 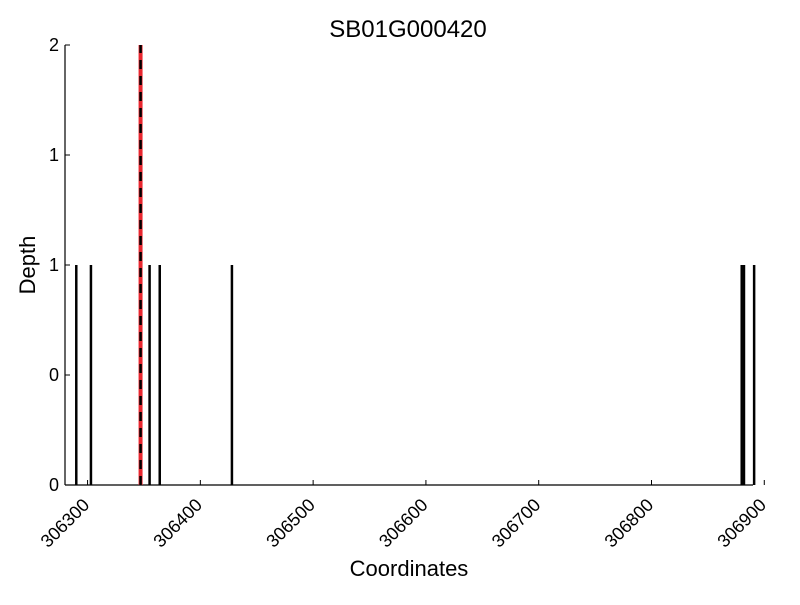 I want to click on x-axis-label: Coordinates, so click(x=409, y=568).